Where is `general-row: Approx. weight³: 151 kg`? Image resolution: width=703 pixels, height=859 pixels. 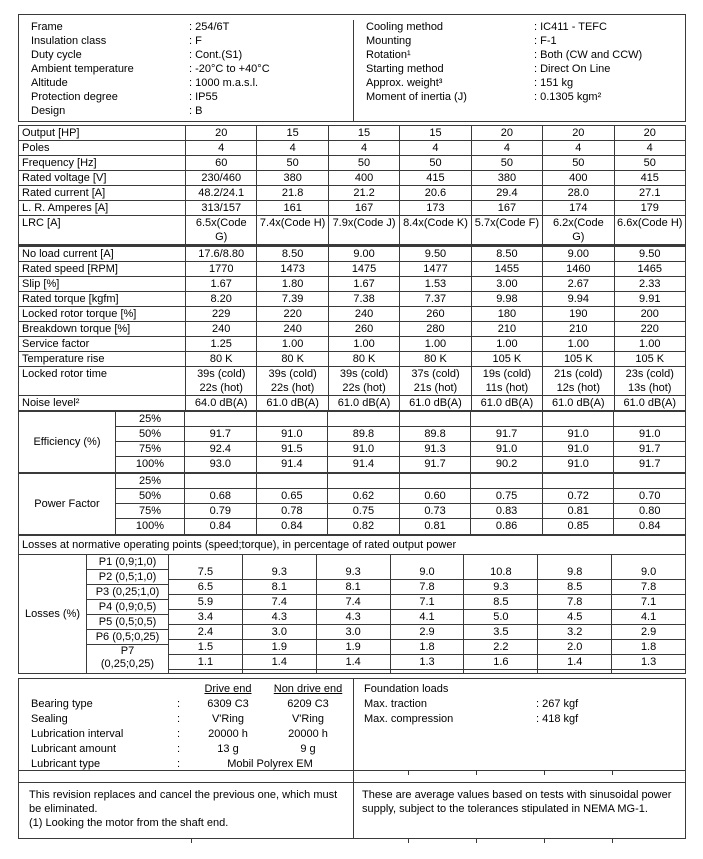 general-row: Approx. weight³: 151 kg is located at coordinates (525, 83).